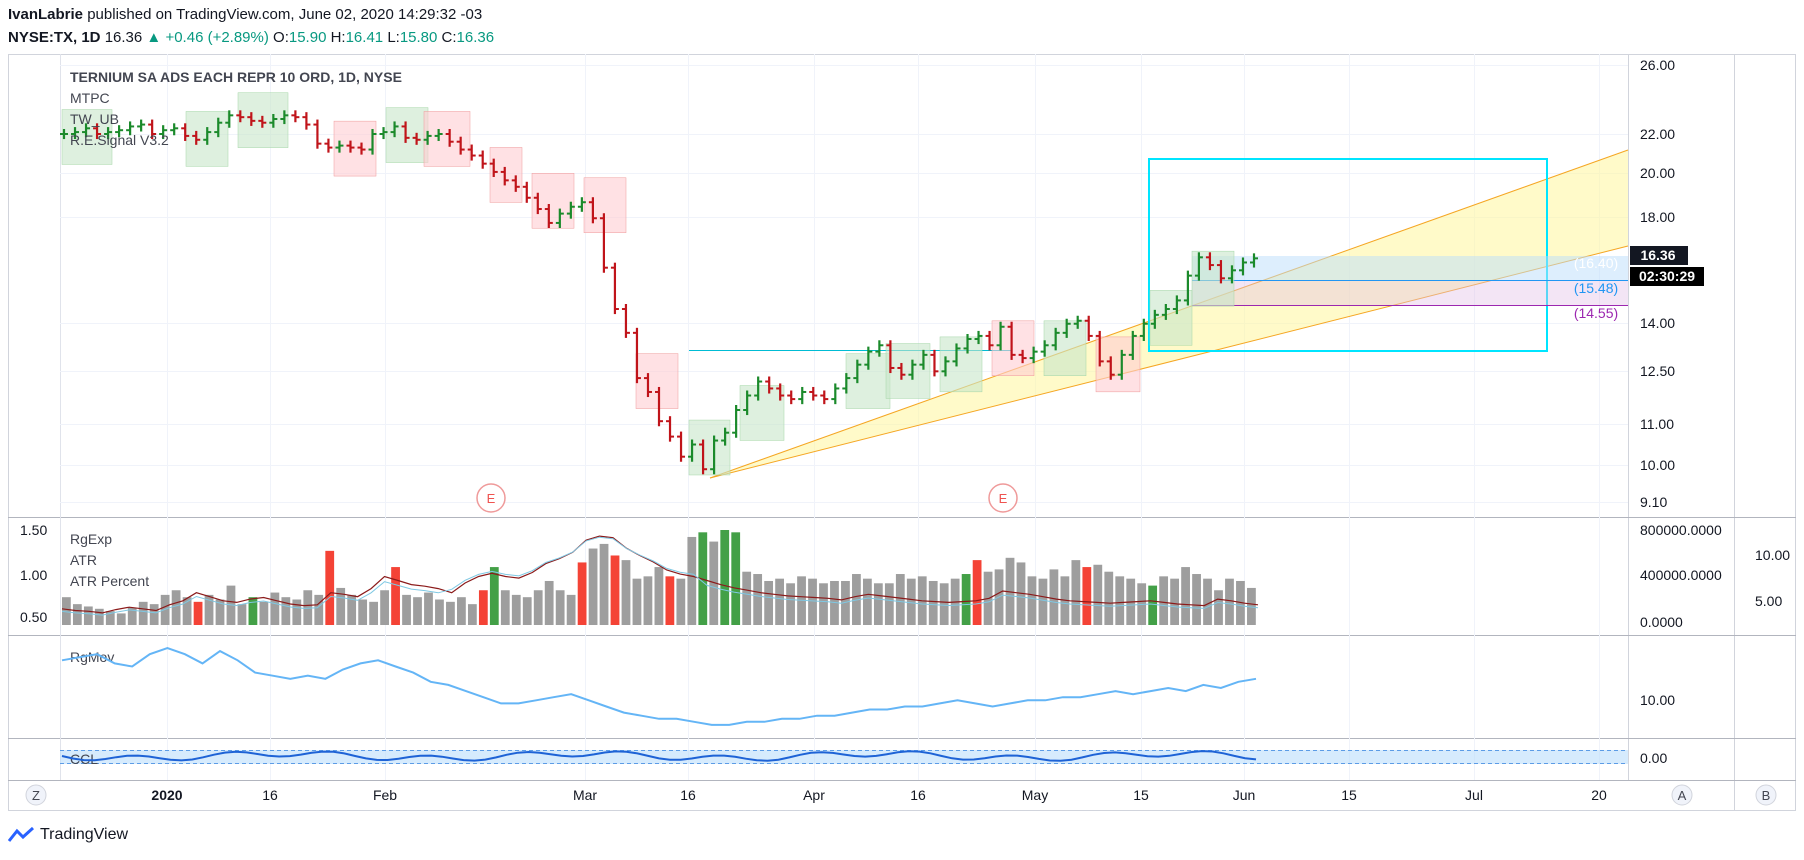 Image resolution: width=1804 pixels, height=860 pixels. What do you see at coordinates (1681, 530) in the screenshot?
I see `pane2-right-tick-0: 800000.0000` at bounding box center [1681, 530].